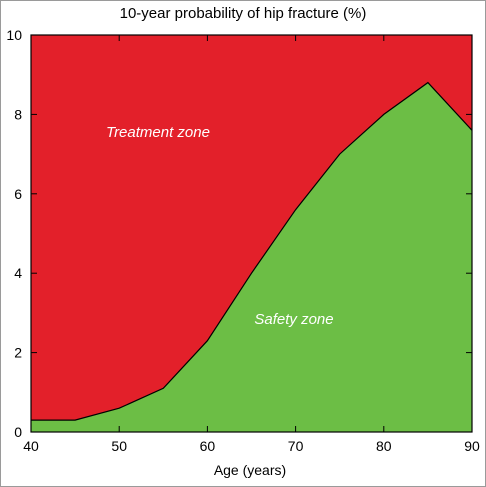 The width and height of the screenshot is (486, 487). Describe the element at coordinates (293, 319) in the screenshot. I see `safety-zone-label: Safety zone` at that location.